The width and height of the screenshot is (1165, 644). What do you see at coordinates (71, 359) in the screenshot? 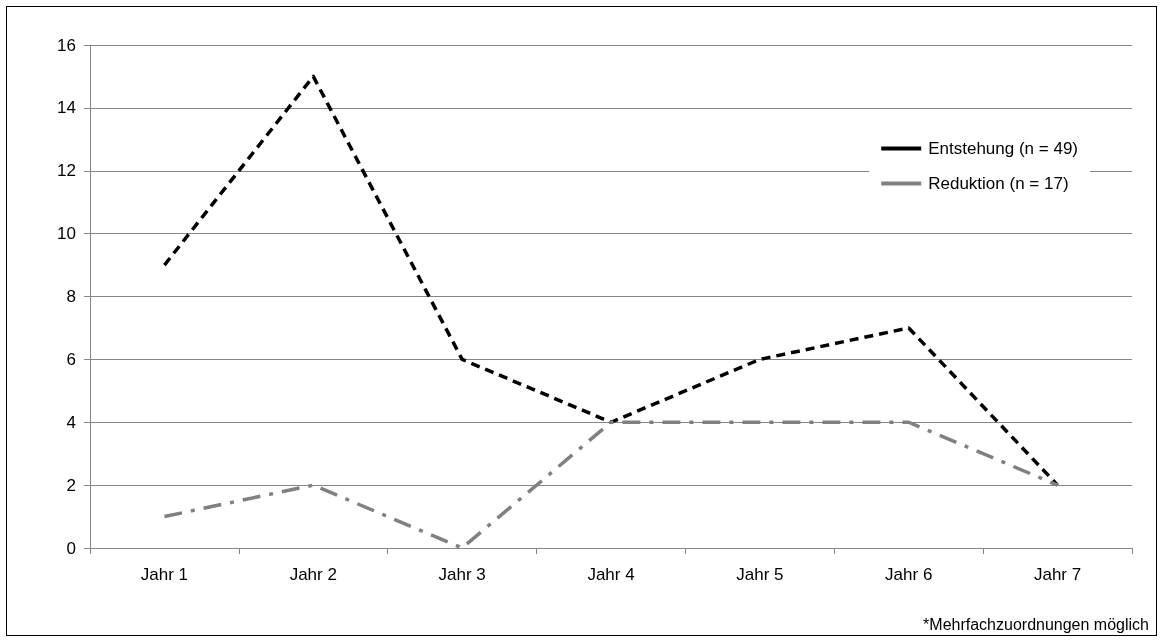
I see `y-tick-label: 6` at bounding box center [71, 359].